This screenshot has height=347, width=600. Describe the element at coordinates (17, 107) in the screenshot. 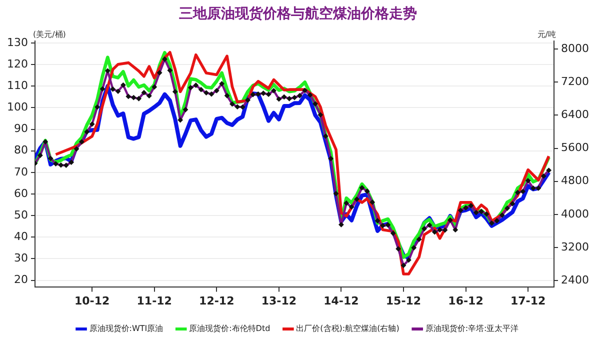

I see `y-tick-label: 100` at that location.